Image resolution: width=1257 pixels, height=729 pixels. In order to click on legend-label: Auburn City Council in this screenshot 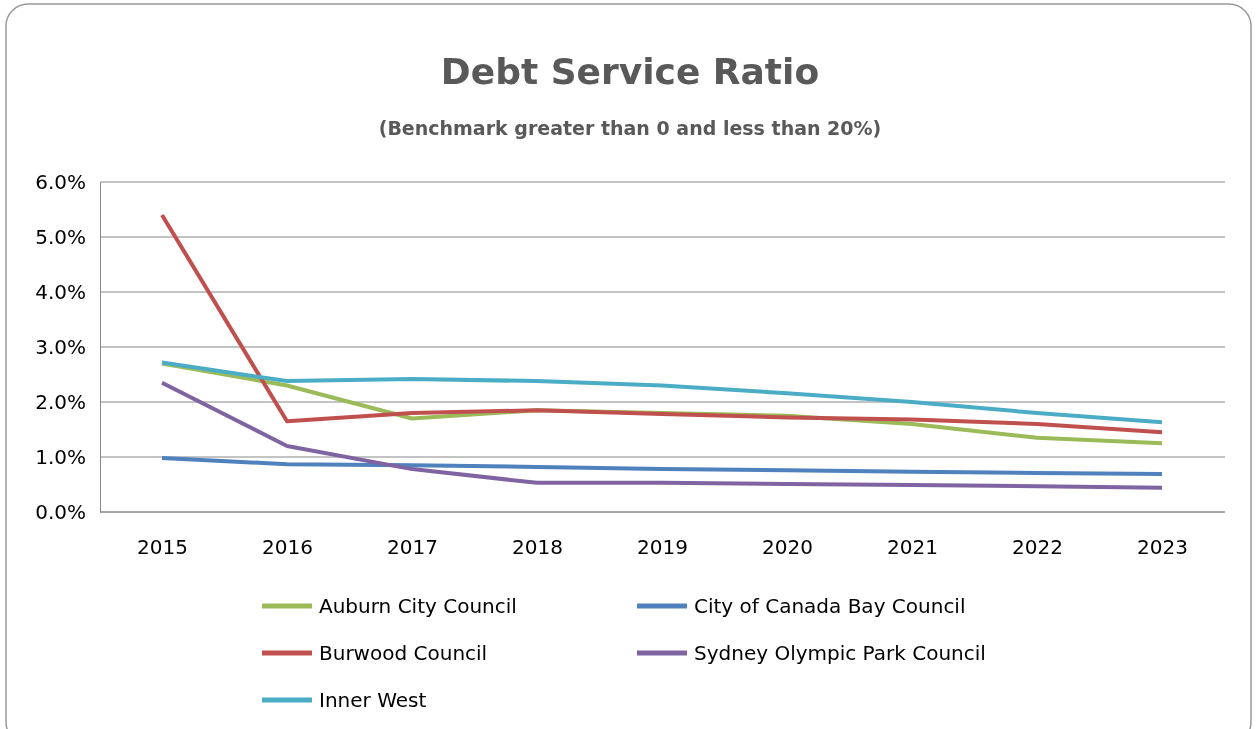, I will do `click(418, 606)`.